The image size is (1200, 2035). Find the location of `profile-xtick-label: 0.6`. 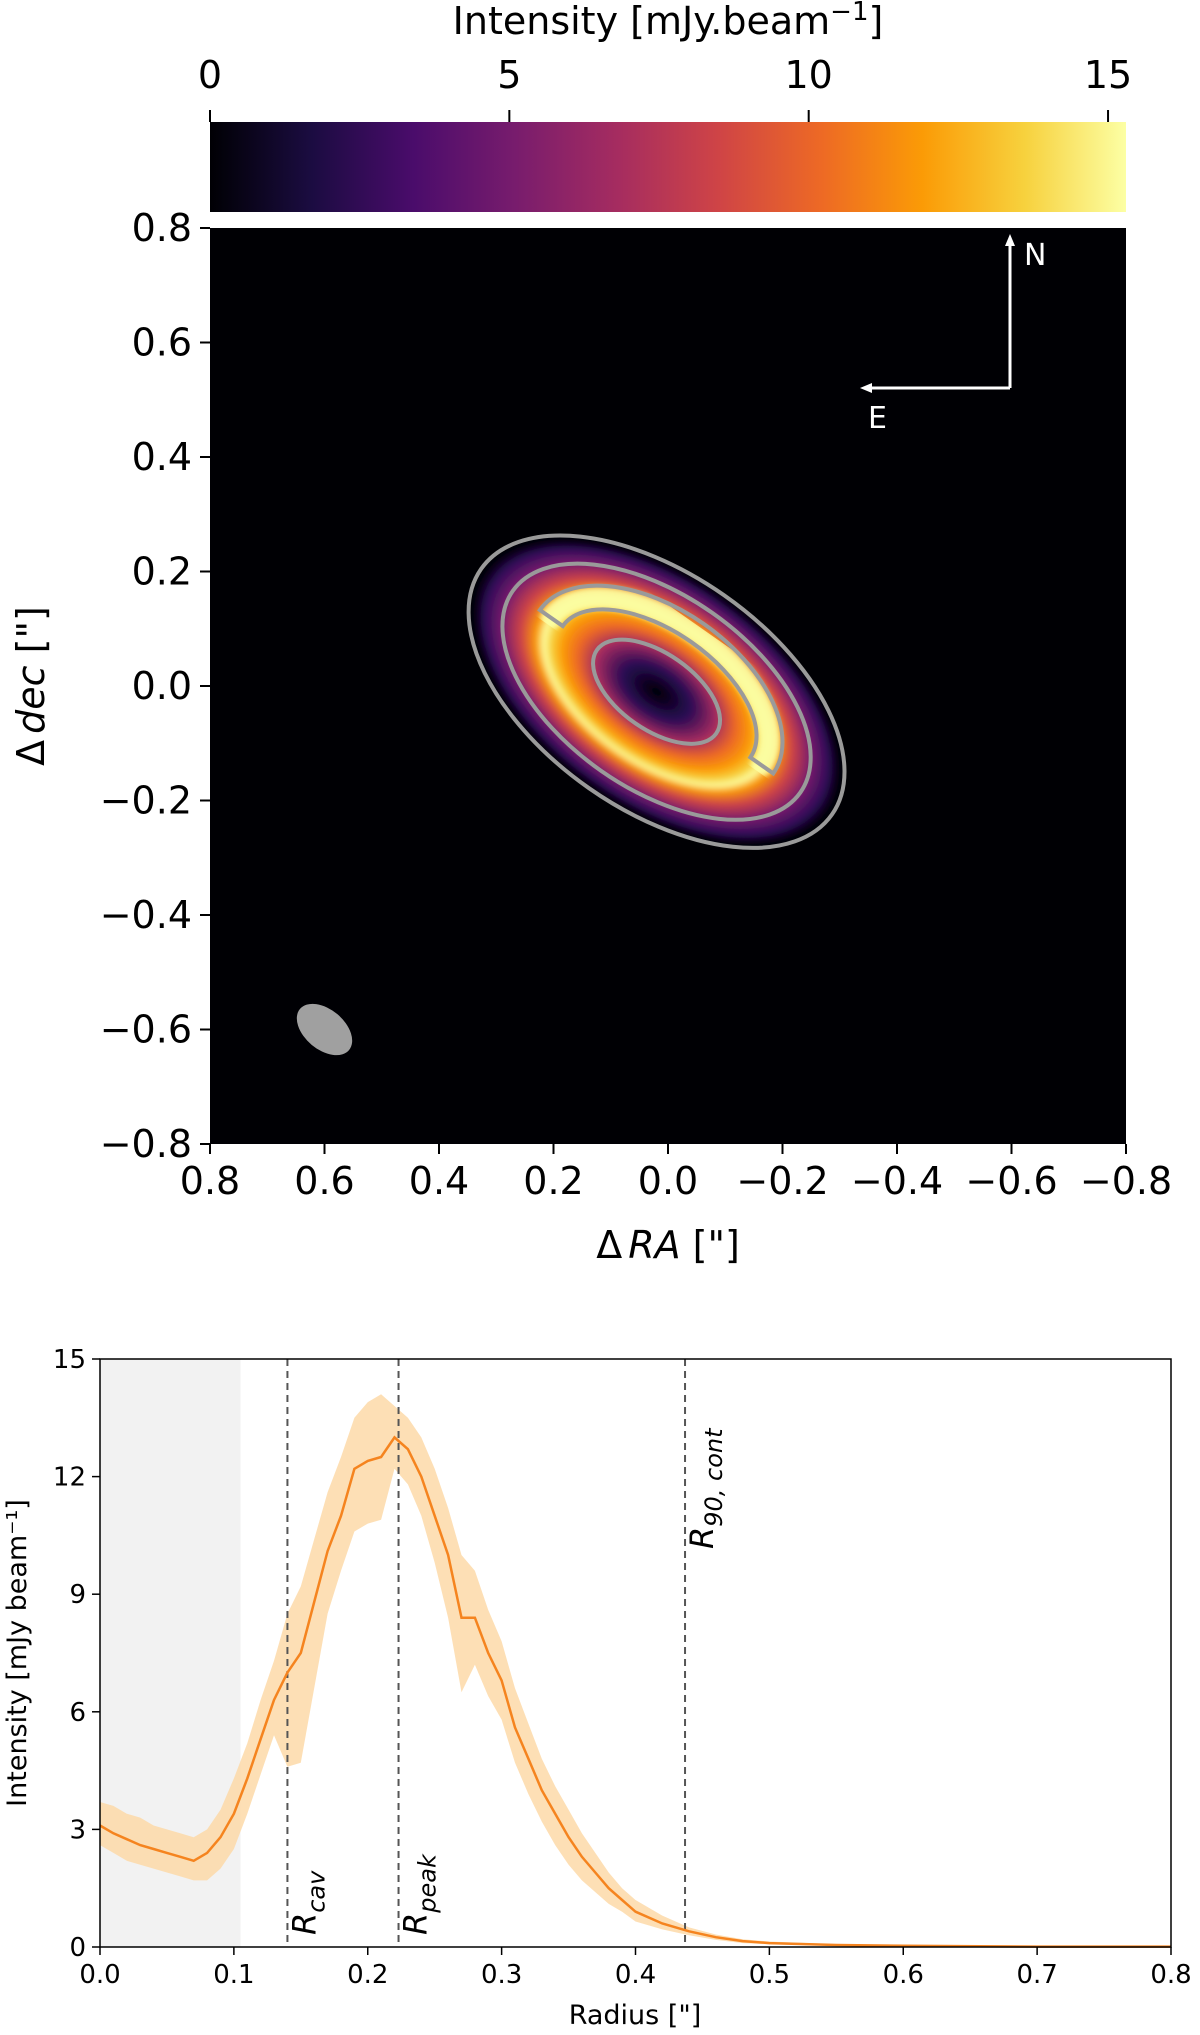

profile-xtick-label: 0.6 is located at coordinates (903, 1975).